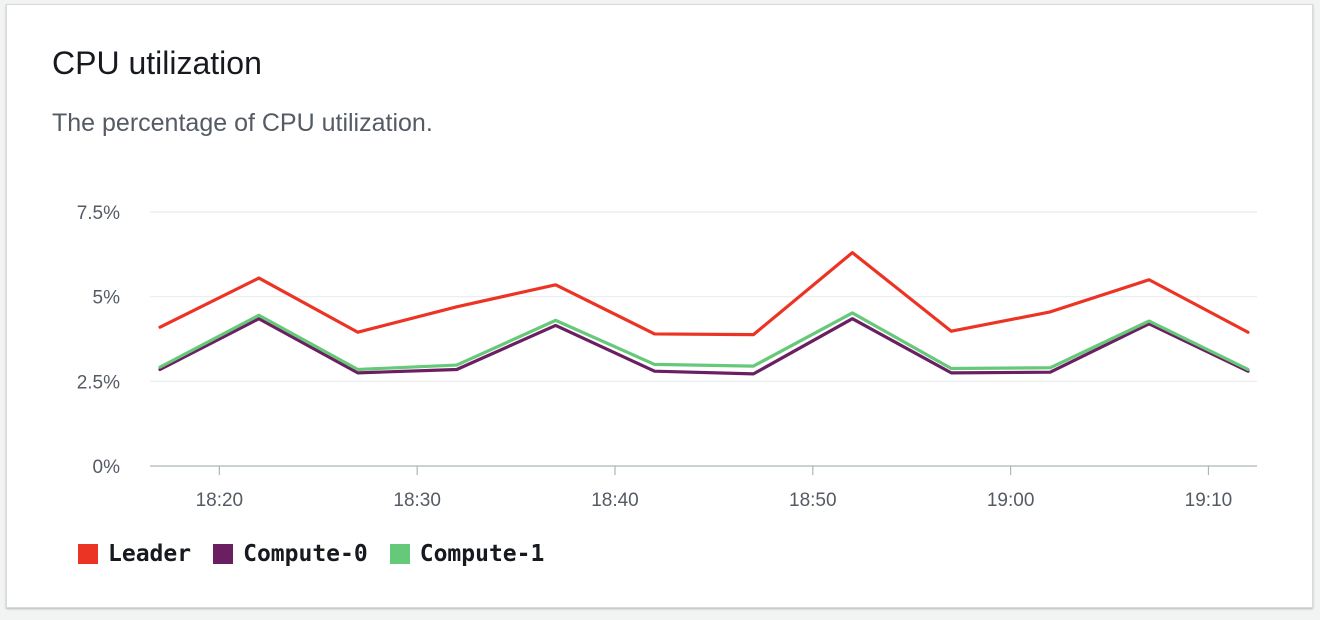 The height and width of the screenshot is (620, 1320). I want to click on y-tick-label: 7.5%, so click(98, 213).